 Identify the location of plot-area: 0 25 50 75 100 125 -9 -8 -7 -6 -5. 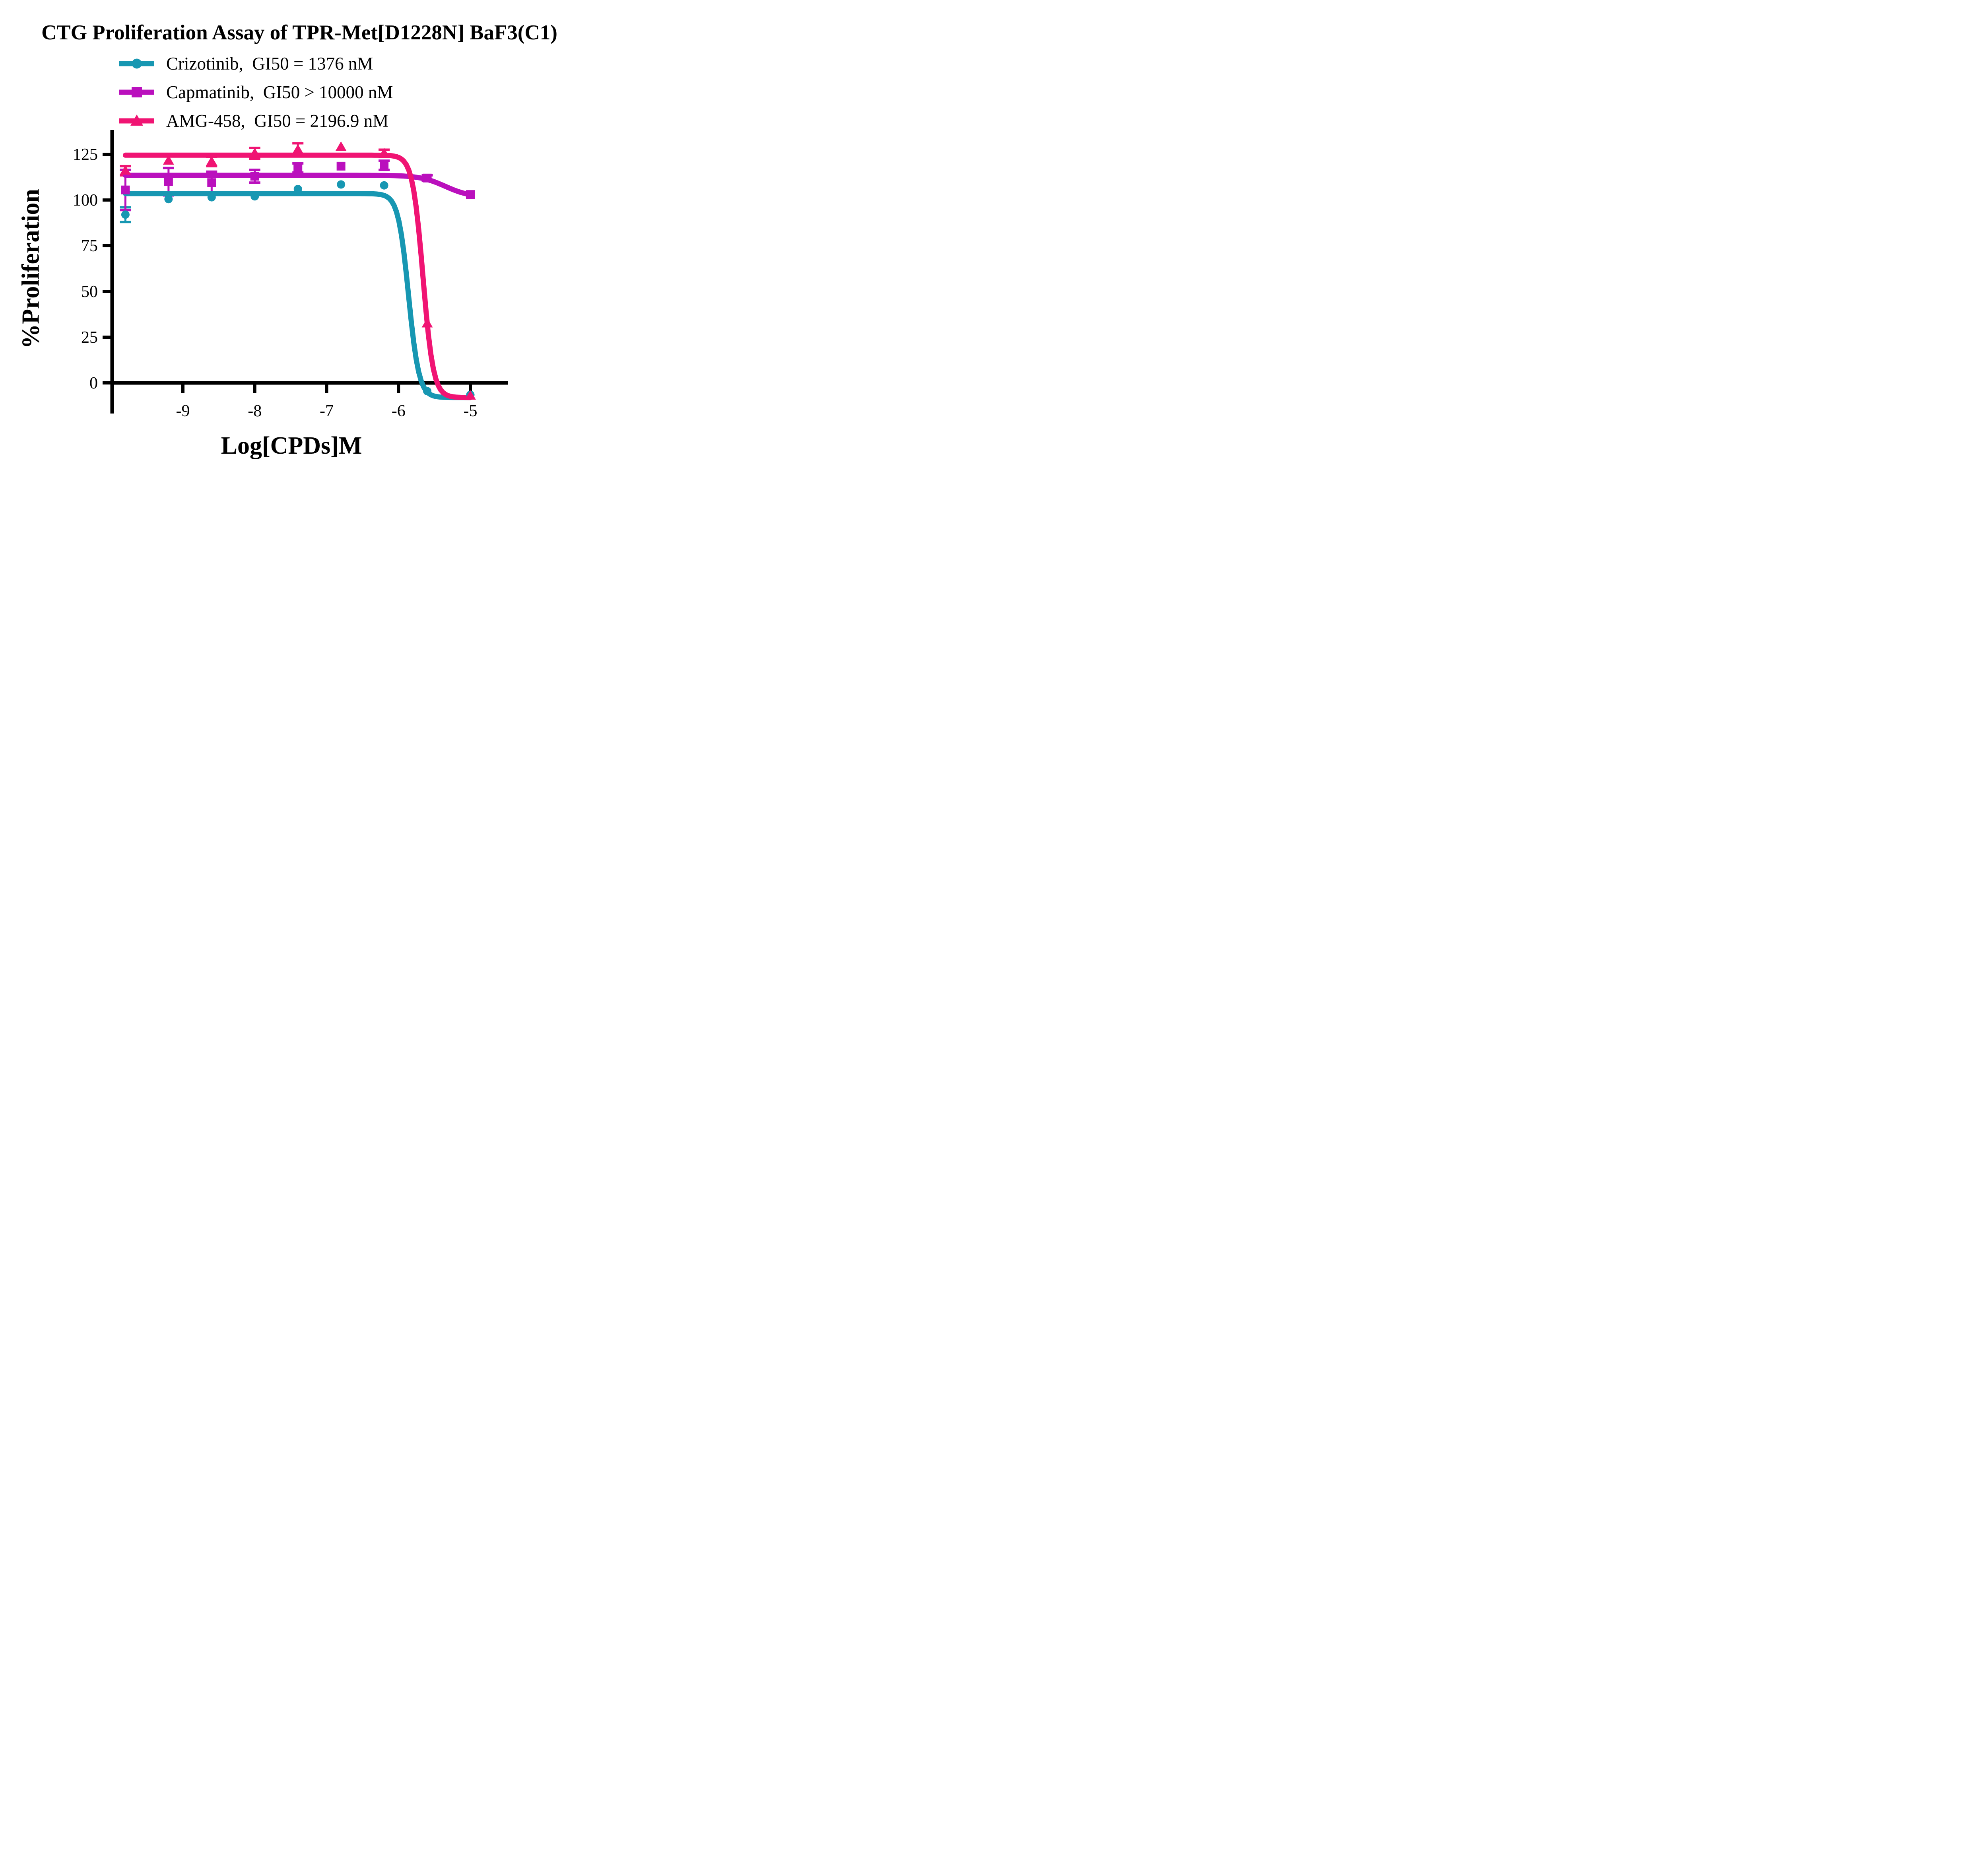
(290, 275).